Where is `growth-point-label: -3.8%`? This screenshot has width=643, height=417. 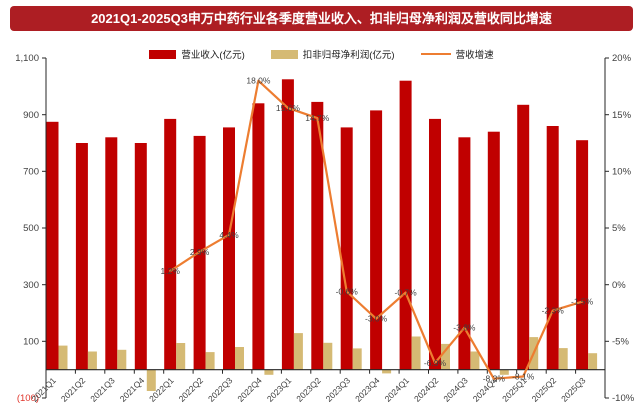
growth-point-label: -3.8% is located at coordinates (464, 328).